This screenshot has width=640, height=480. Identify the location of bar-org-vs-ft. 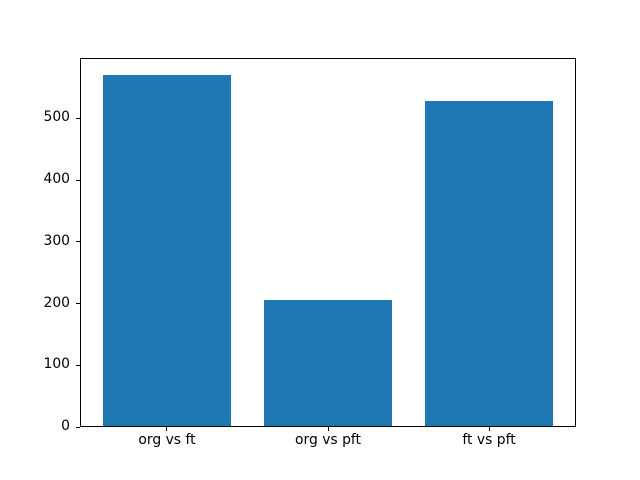
(167, 251).